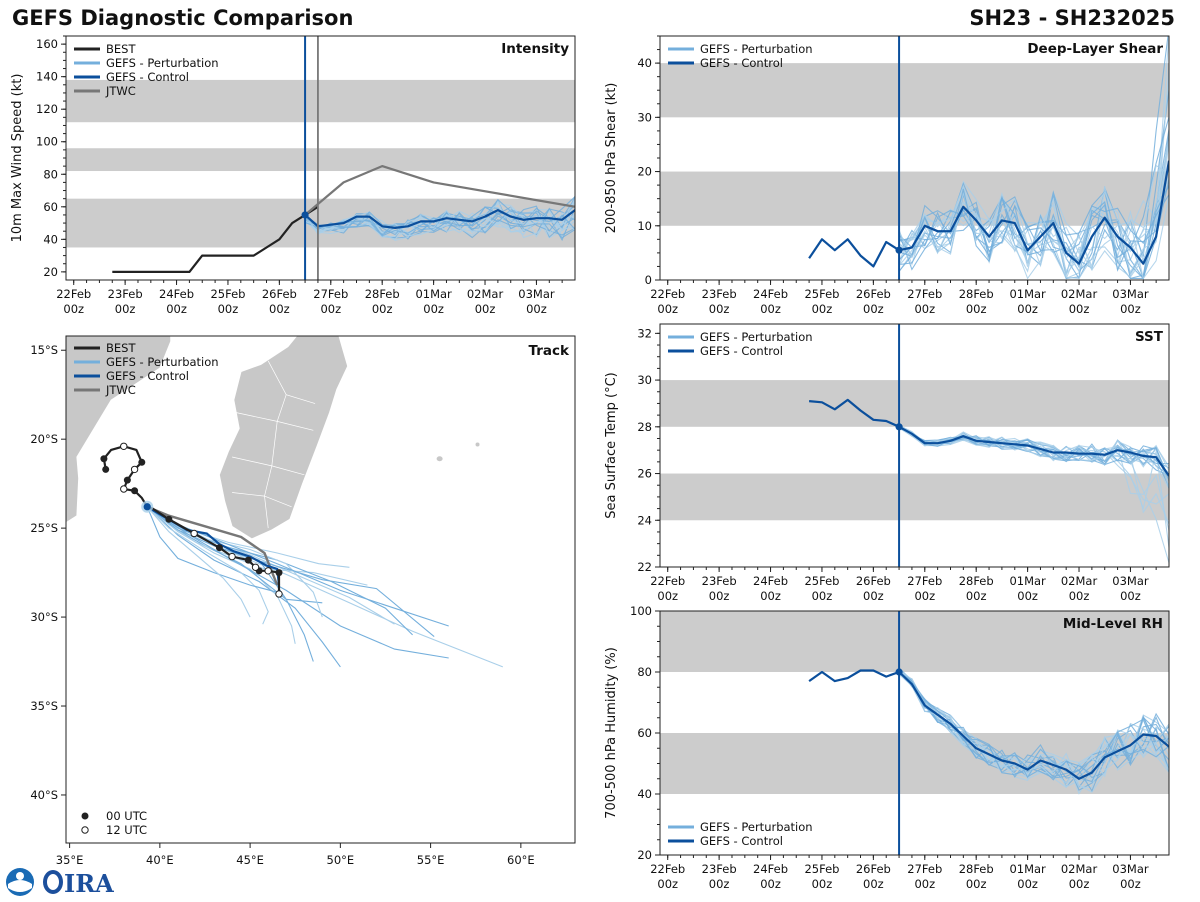 Image resolution: width=1200 pixels, height=902 pixels. I want to click on shear-xtick-label: 27Feb, so click(924, 294).